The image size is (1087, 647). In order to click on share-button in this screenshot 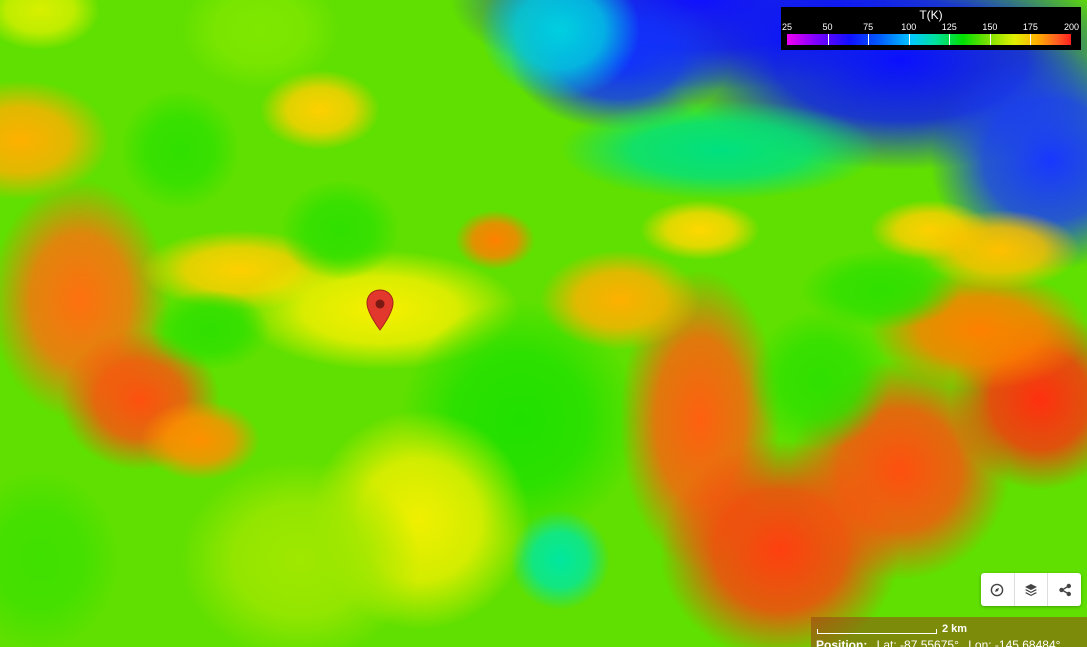, I will do `click(1064, 589)`.